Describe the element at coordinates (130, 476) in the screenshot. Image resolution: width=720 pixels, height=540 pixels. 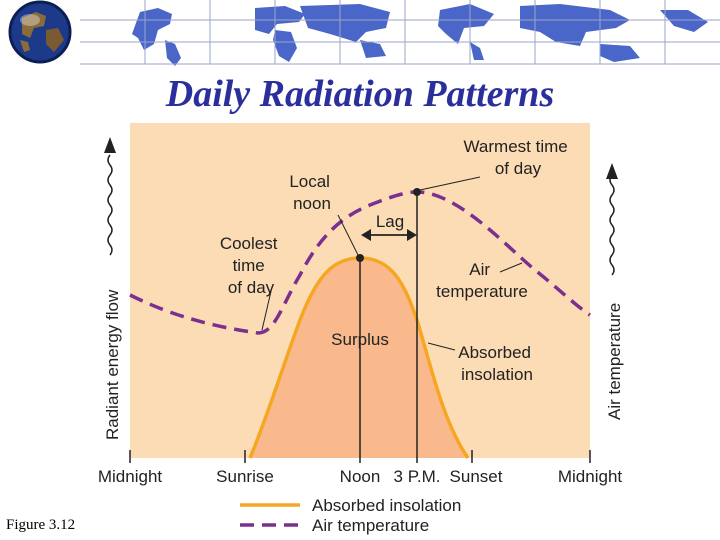
I see `x-tick-midnight-left: Midnight` at that location.